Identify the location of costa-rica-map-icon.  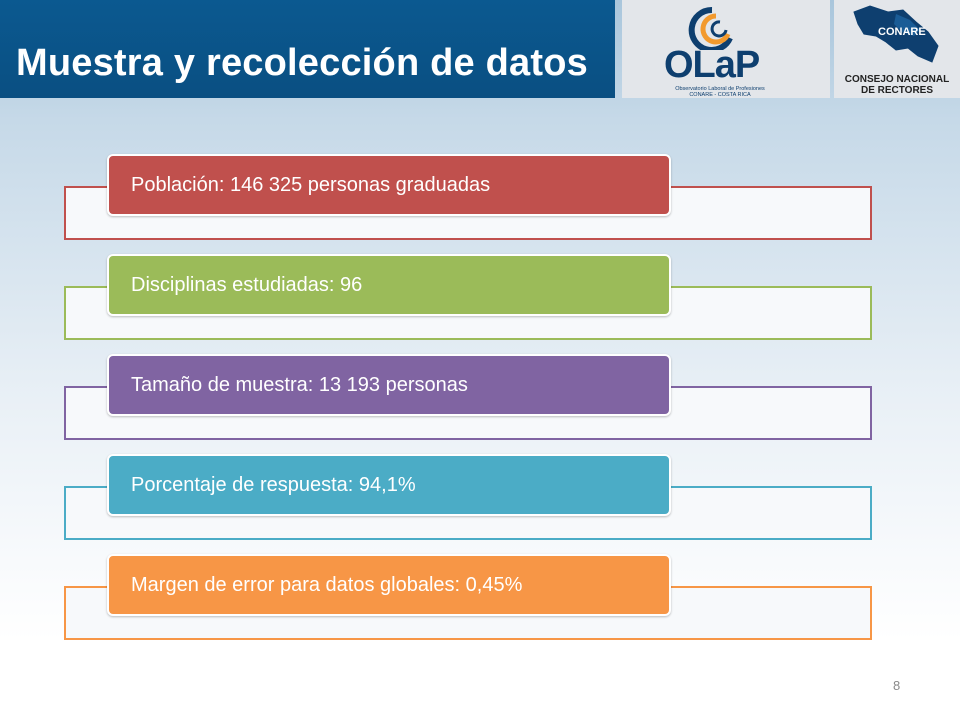
(896, 34).